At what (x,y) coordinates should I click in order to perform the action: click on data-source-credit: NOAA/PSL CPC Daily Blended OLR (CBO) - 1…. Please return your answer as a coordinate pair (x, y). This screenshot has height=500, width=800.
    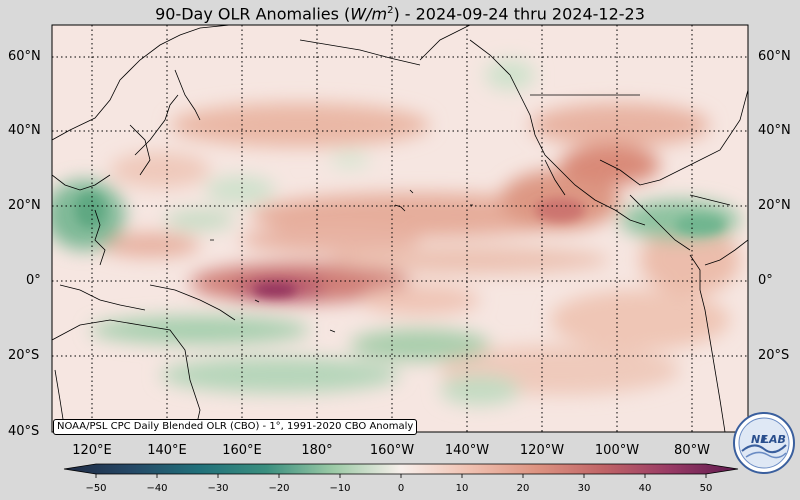
    Looking at the image, I should click on (235, 427).